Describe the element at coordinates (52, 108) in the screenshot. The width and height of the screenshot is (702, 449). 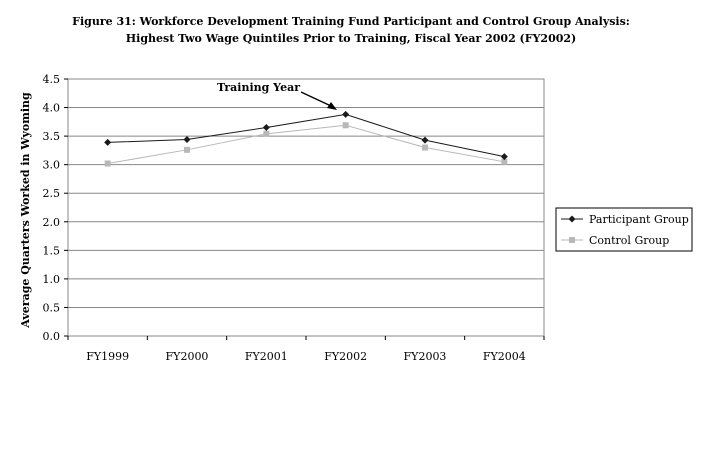
I see `y-tick-label: 4.0` at that location.